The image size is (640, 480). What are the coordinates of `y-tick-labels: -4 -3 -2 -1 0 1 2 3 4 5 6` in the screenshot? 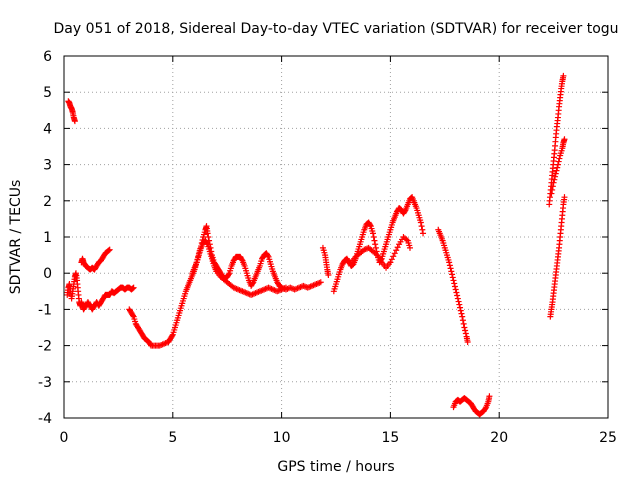 It's located at (45, 238).